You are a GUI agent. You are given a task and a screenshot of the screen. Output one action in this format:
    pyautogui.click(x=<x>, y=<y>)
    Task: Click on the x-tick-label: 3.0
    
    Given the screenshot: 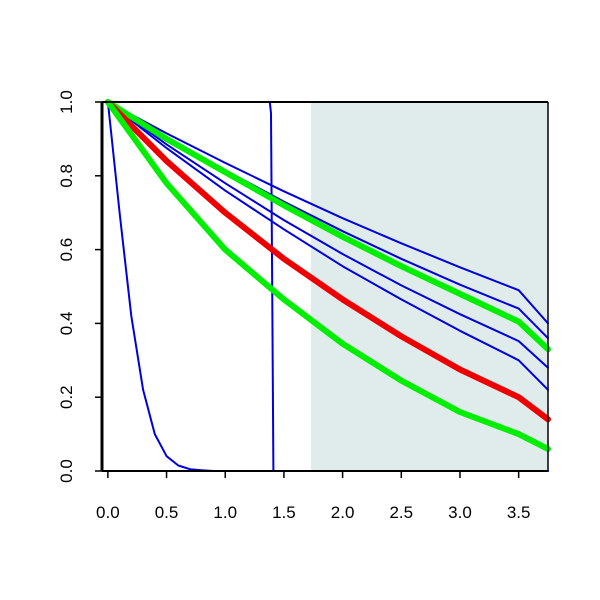 What is the action you would take?
    pyautogui.click(x=460, y=512)
    